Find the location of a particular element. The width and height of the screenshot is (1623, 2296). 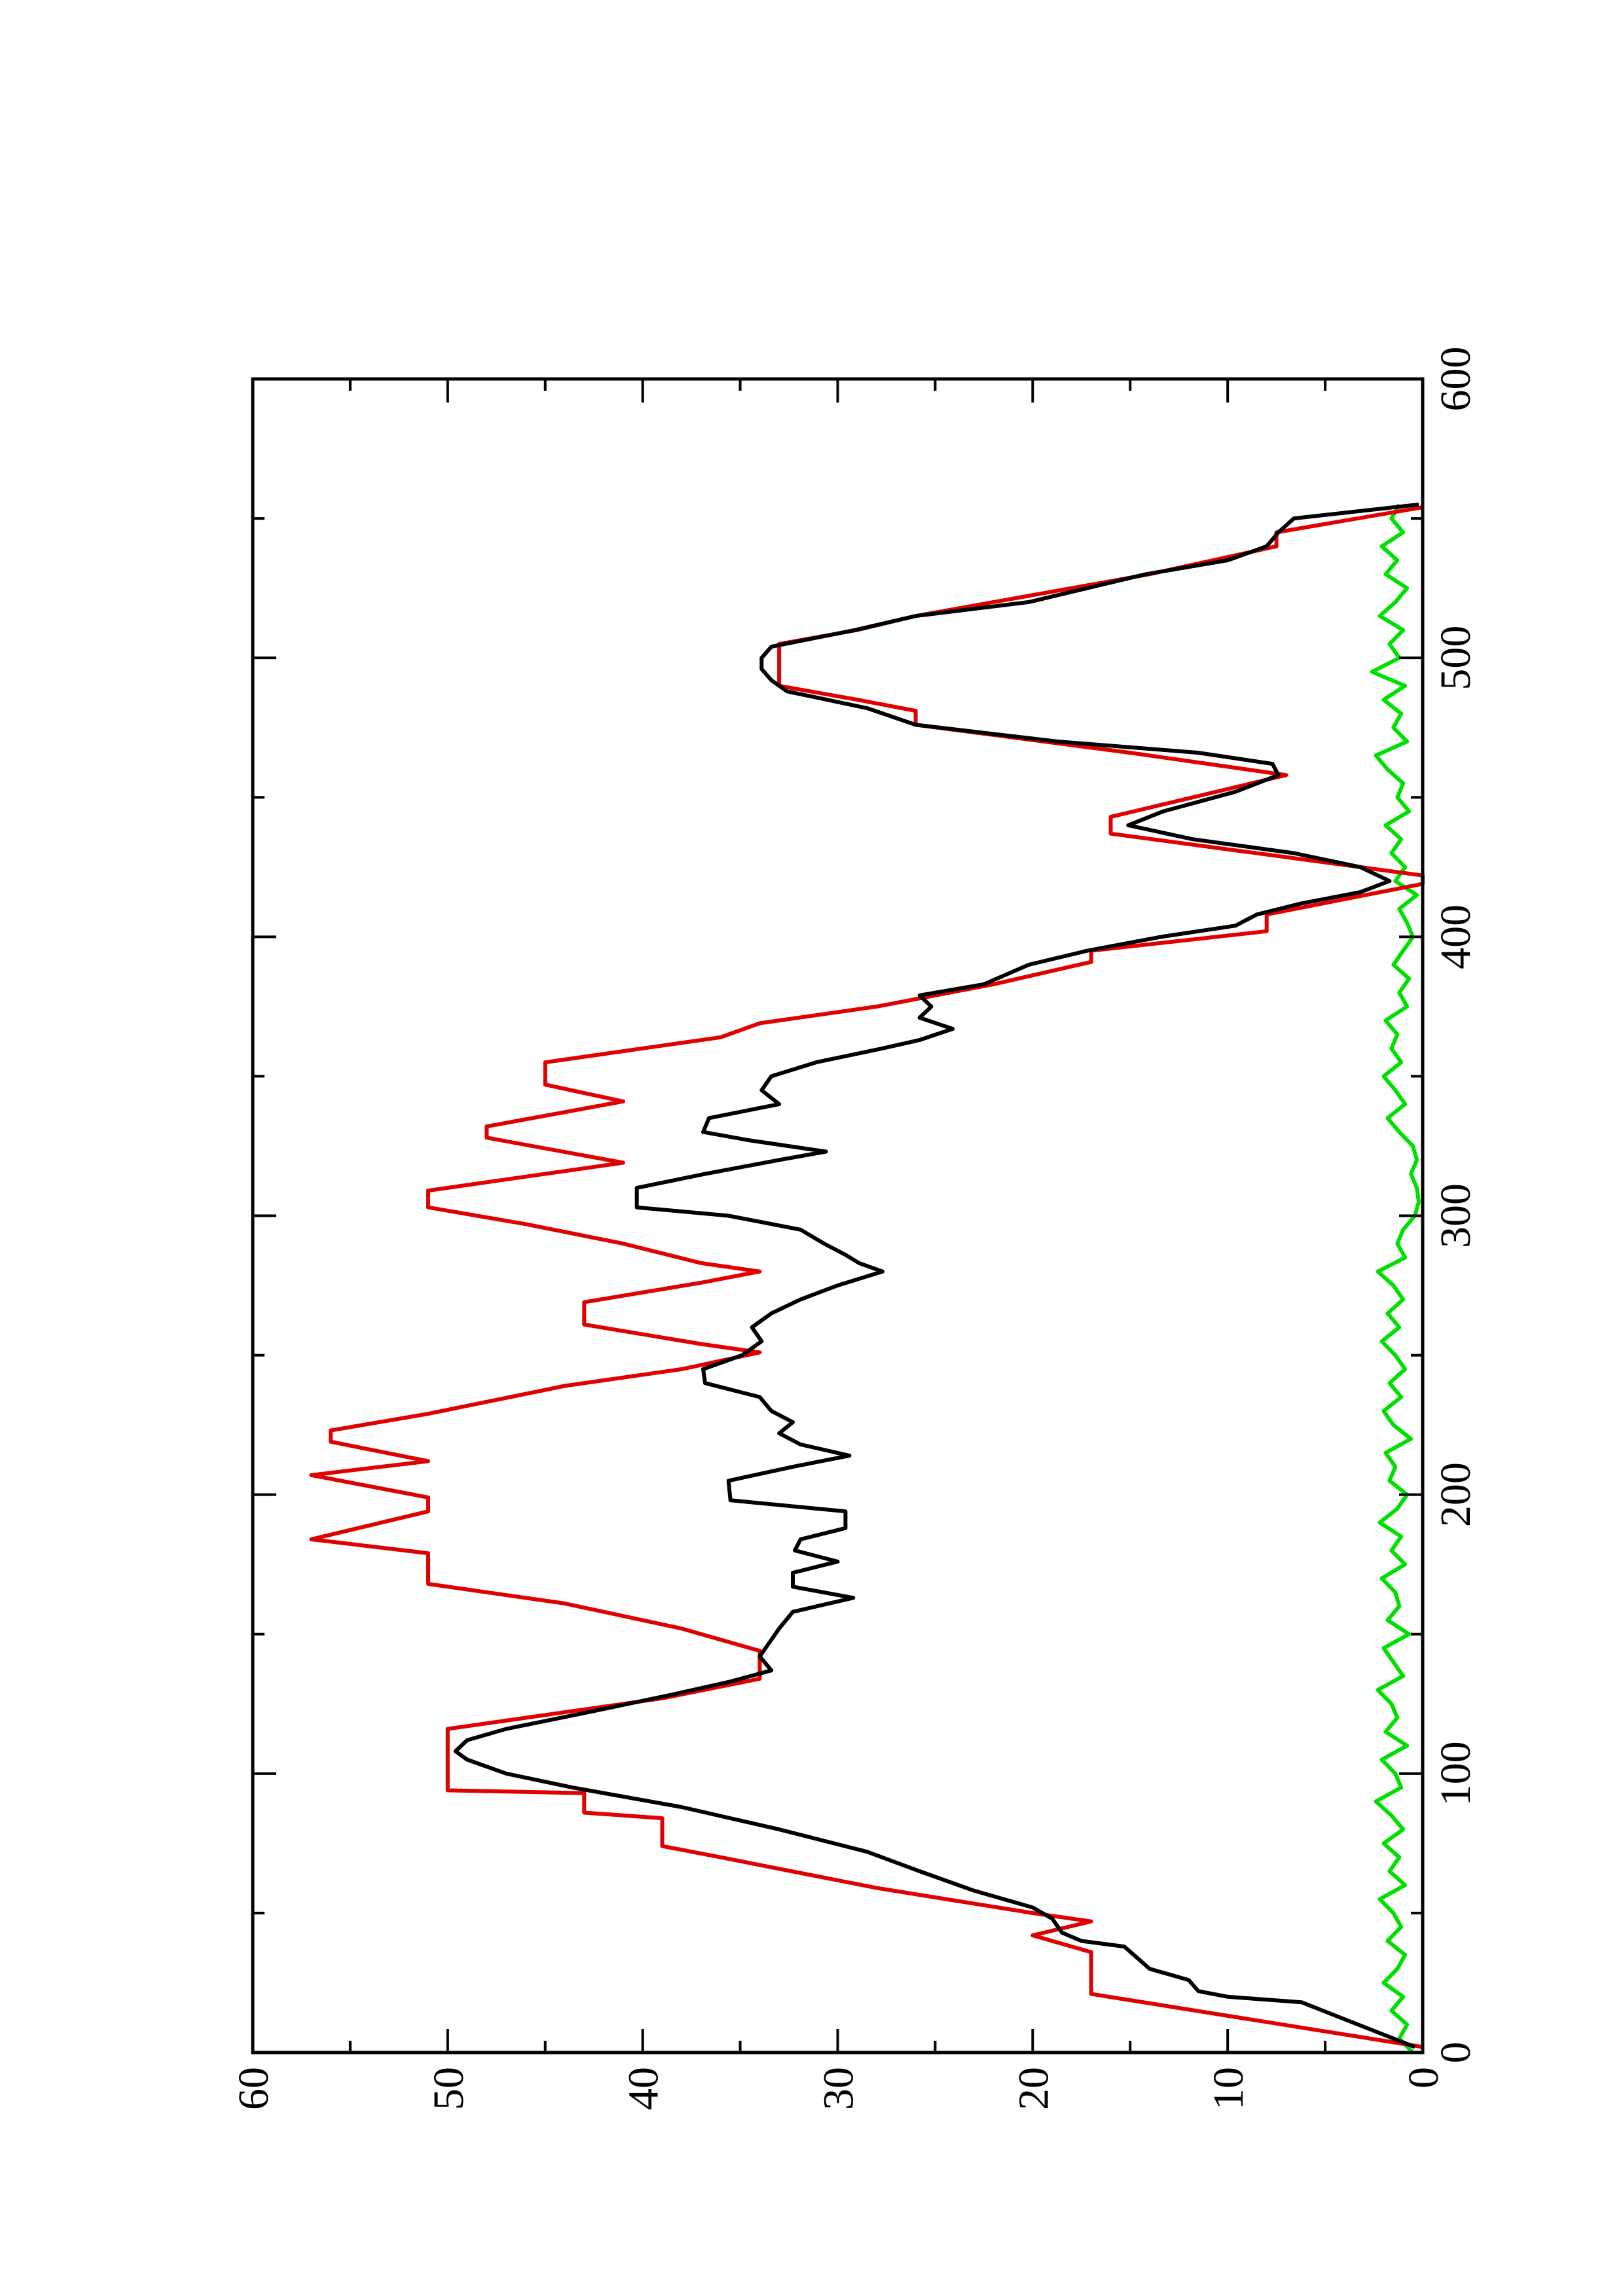

y-tick-label: 20 is located at coordinates (1033, 2088).